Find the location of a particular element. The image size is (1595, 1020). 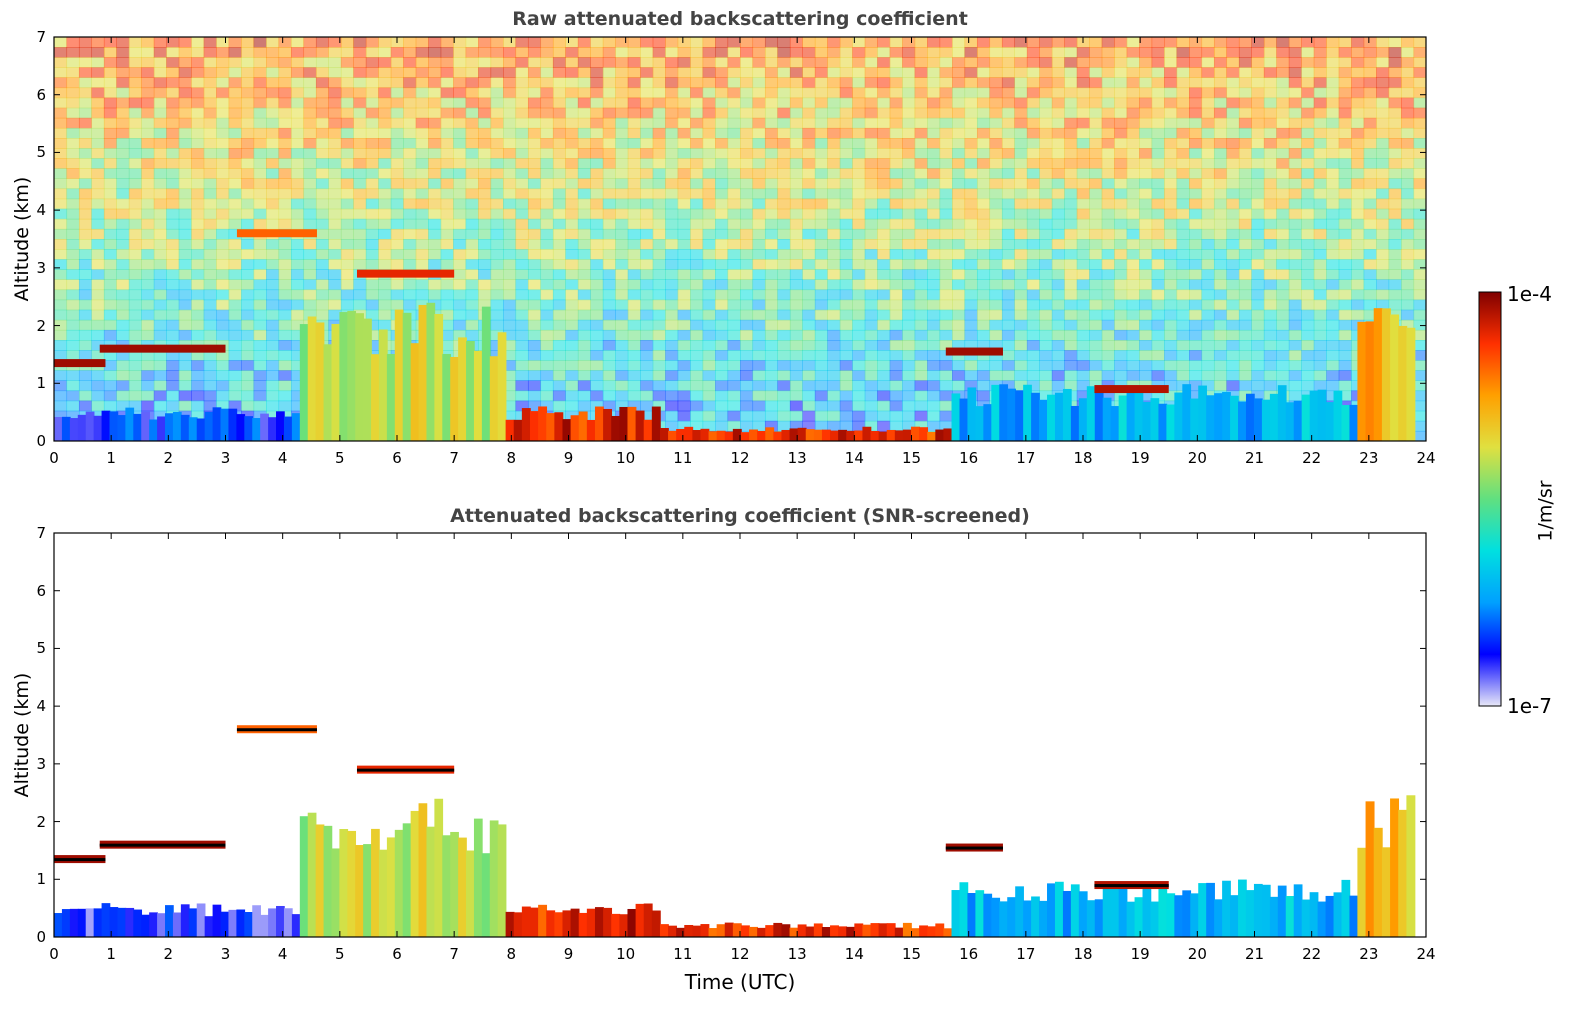

x-tick-label: 11 is located at coordinates (683, 954).